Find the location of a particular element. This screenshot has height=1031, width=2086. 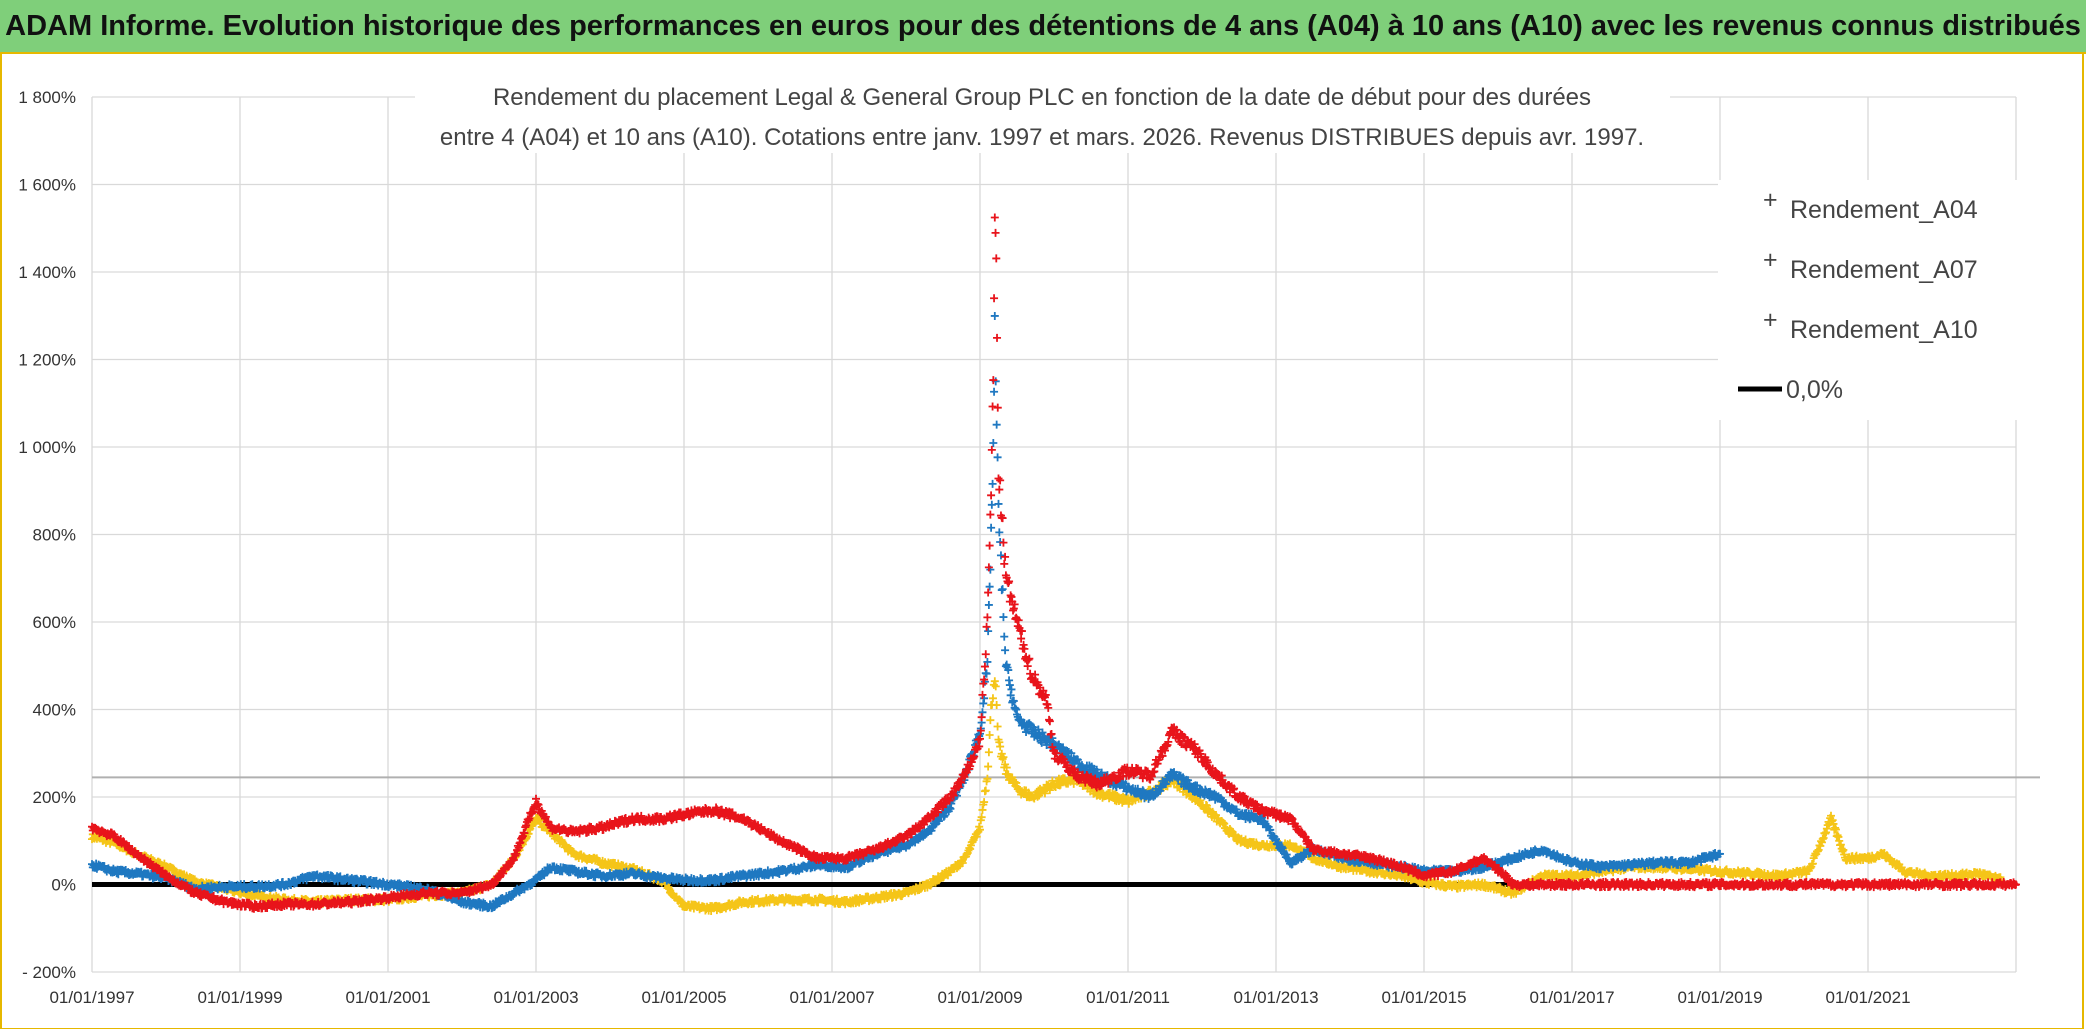

x-tick-label: 01/01/2005 is located at coordinates (683, 997).